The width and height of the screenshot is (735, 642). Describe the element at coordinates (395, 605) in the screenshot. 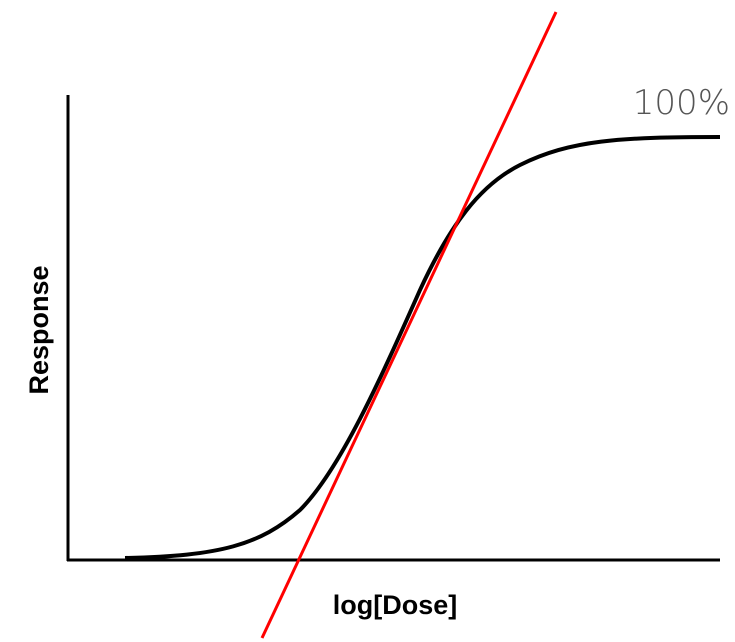

I see `x-axis-label: log[Dose]` at that location.